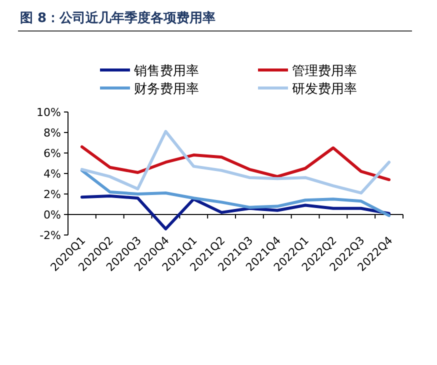 The height and width of the screenshot is (365, 437). Describe the element at coordinates (52, 153) in the screenshot. I see `y-tick-label: 6%` at that location.